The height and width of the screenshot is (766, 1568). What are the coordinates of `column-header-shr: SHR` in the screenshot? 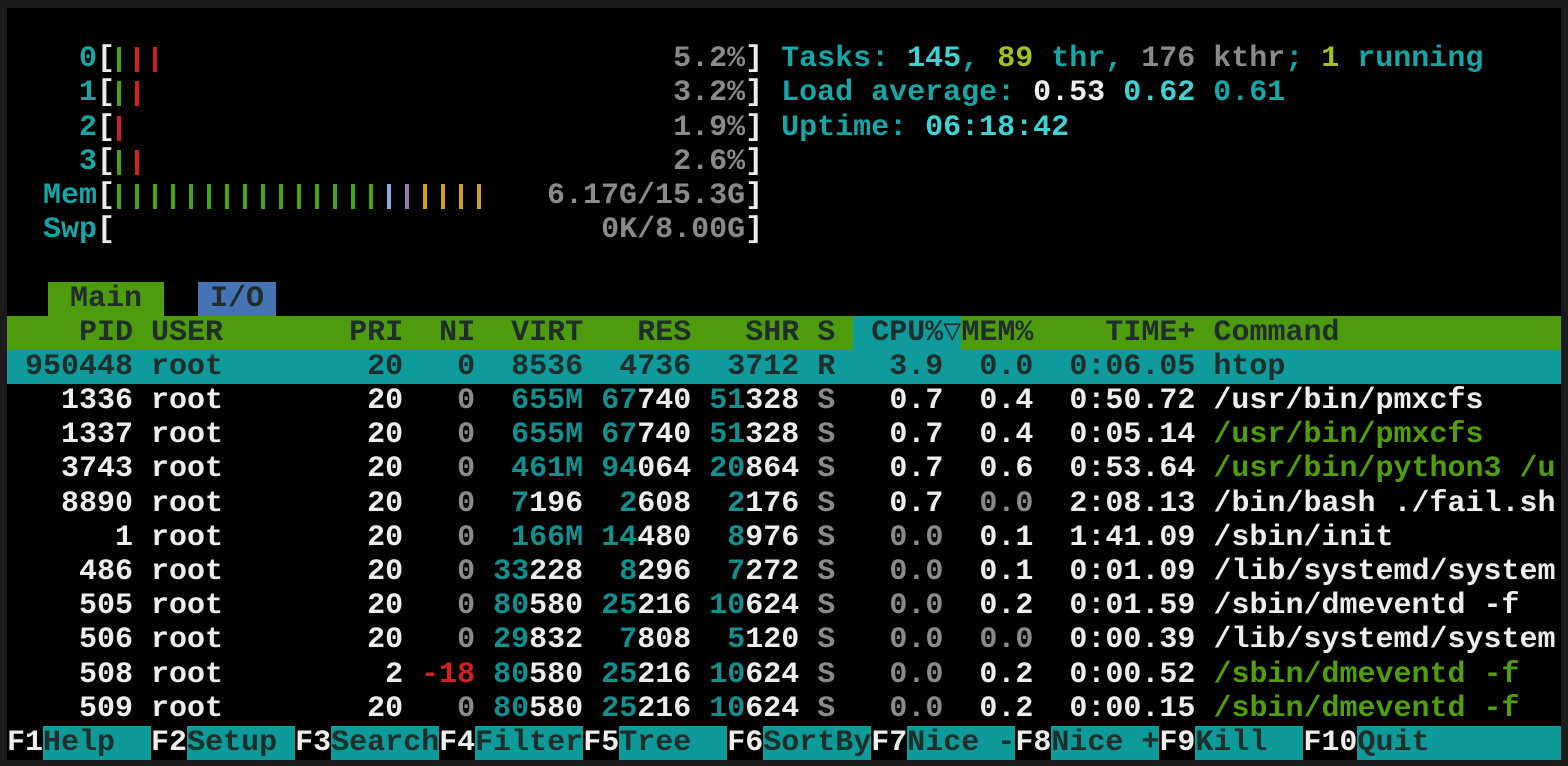 It's located at (754, 333).